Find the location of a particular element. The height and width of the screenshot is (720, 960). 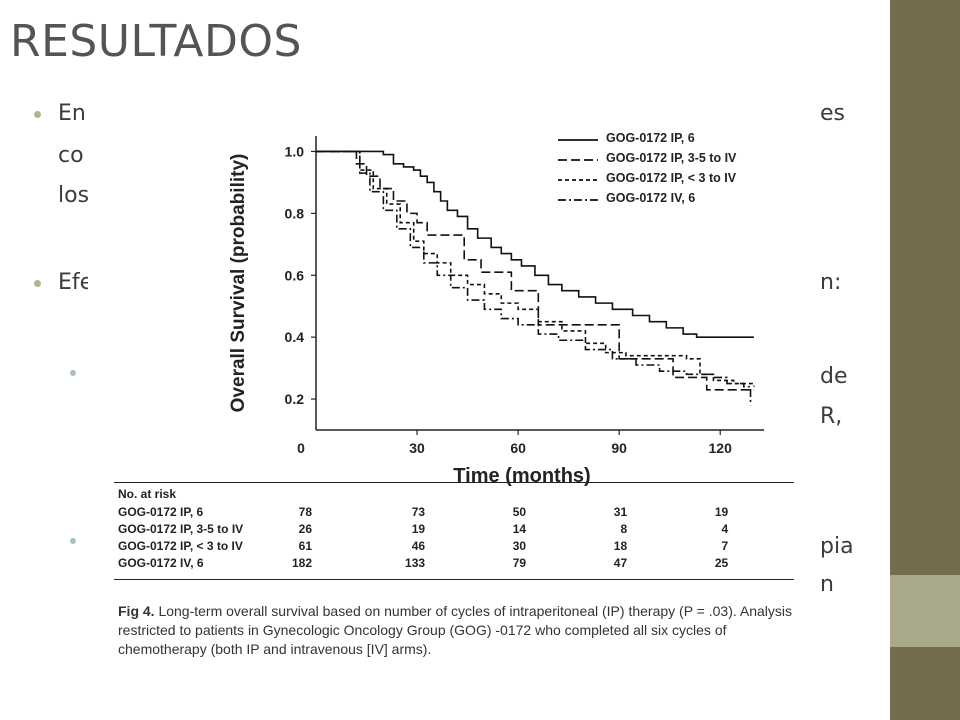

risk-cell: 26 is located at coordinates (305, 529).